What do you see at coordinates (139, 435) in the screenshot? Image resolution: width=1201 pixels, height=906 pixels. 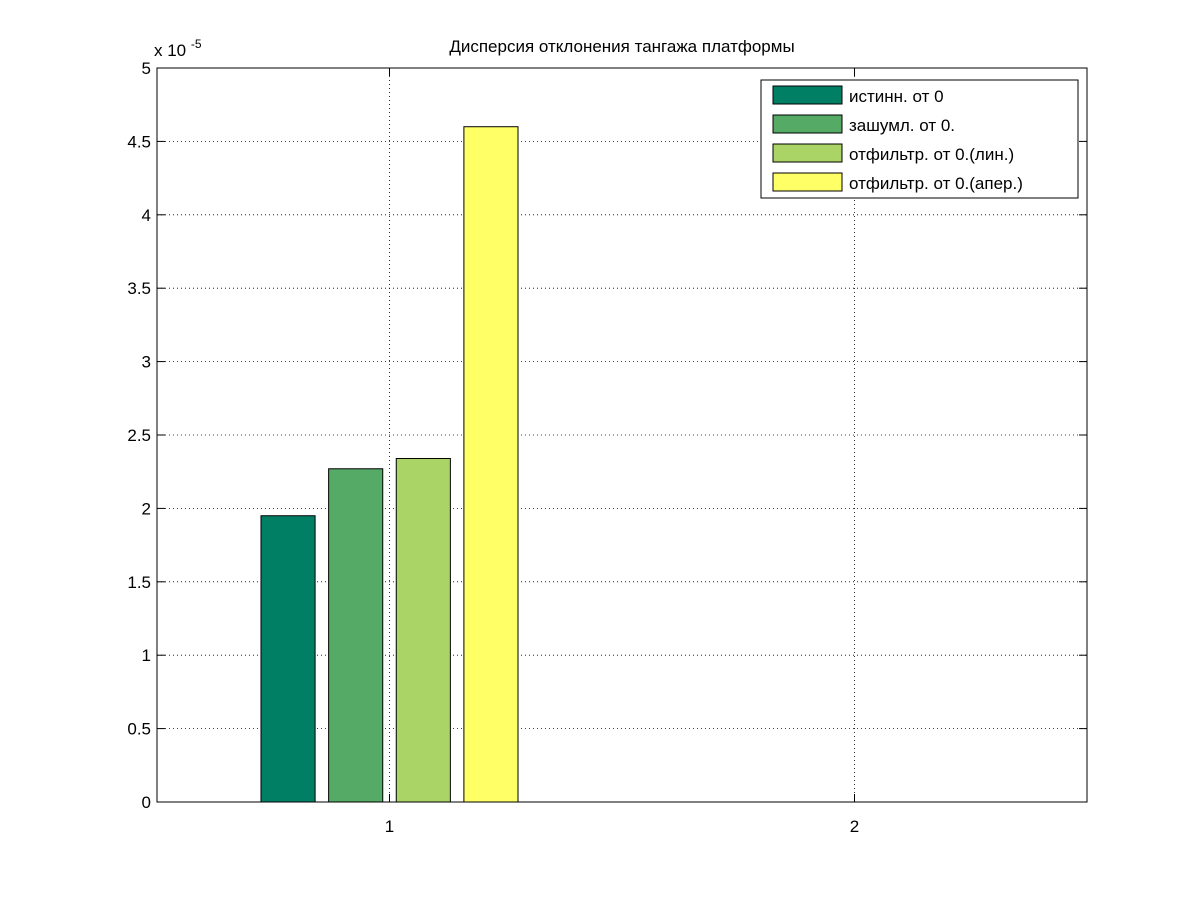 I see `y-tick-label: 2.5` at bounding box center [139, 435].